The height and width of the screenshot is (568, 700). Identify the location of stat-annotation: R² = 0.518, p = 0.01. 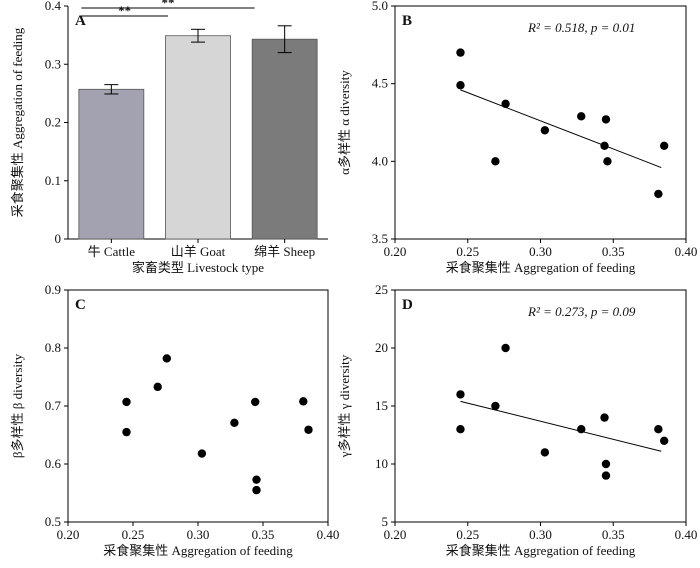
(581, 27).